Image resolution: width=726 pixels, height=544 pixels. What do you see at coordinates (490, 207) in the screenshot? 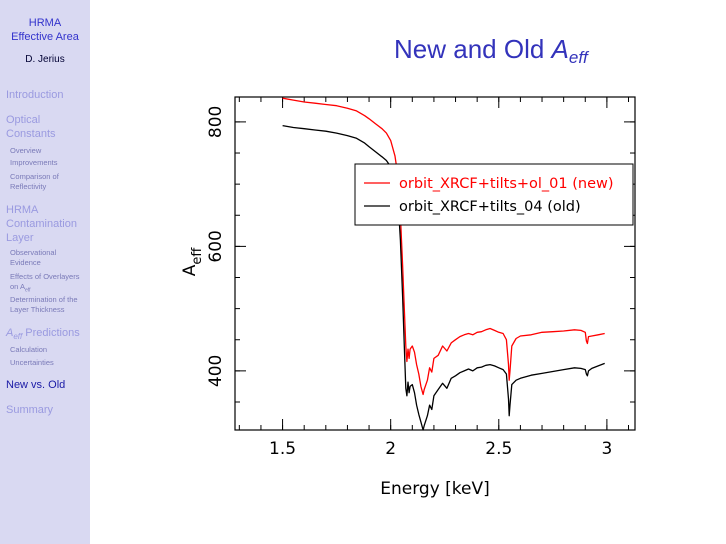
I see `legend-label-old: orbit_XRCF+tilts_04 (old)` at bounding box center [490, 207].